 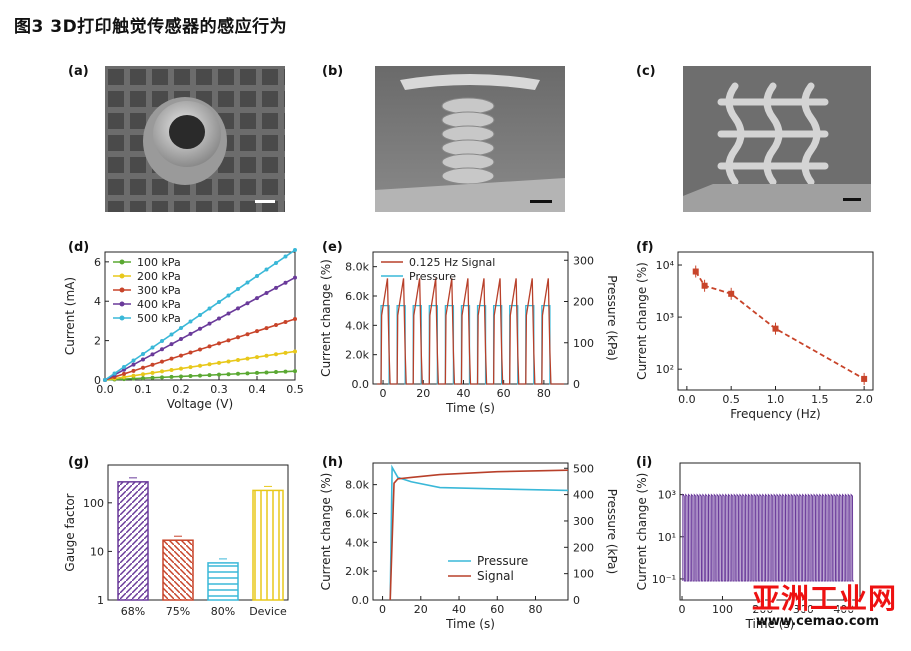 I want to click on x-tick-label: 200, so click(x=762, y=609).